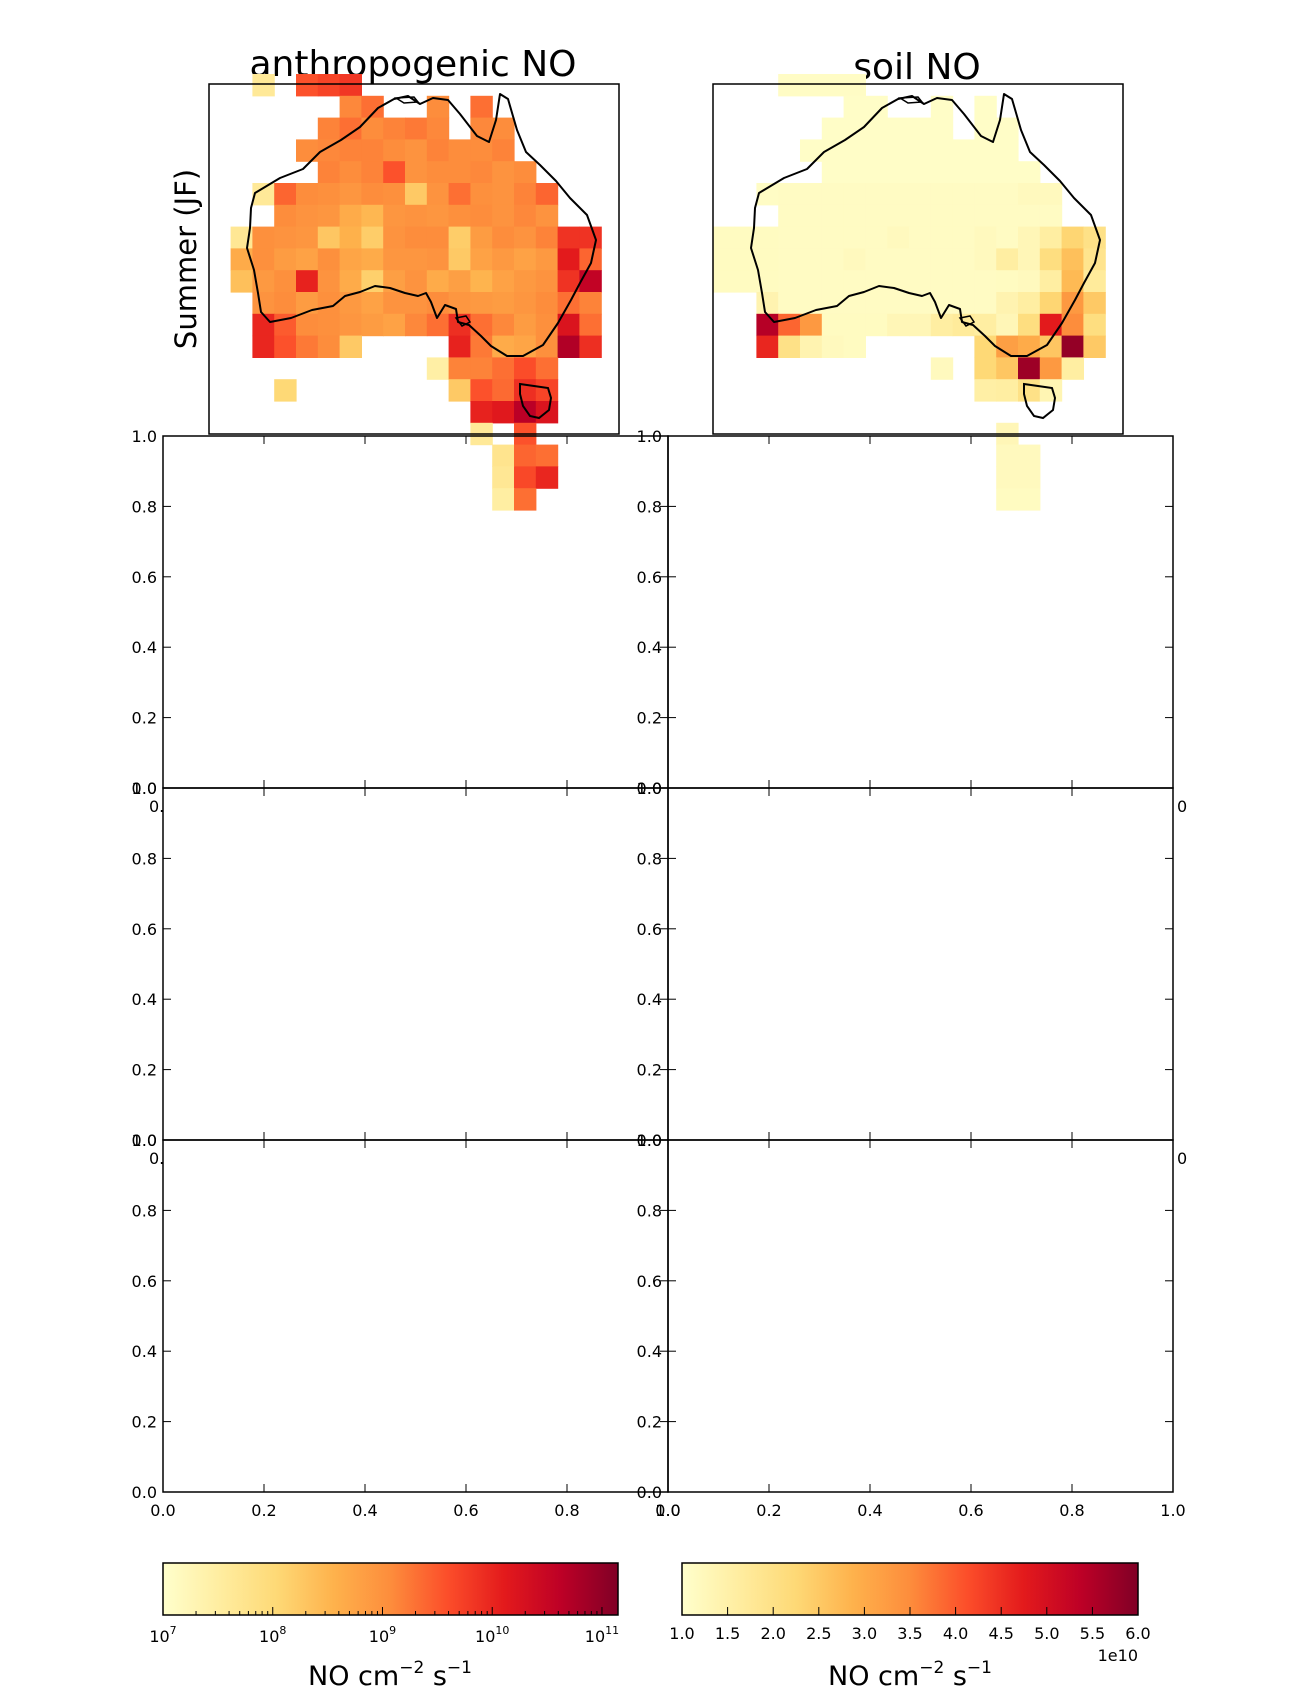 Image resolution: width=1300 pixels, height=1700 pixels. Describe the element at coordinates (909, 1633) in the screenshot. I see `colorbar-tick-label: 3.5` at that location.